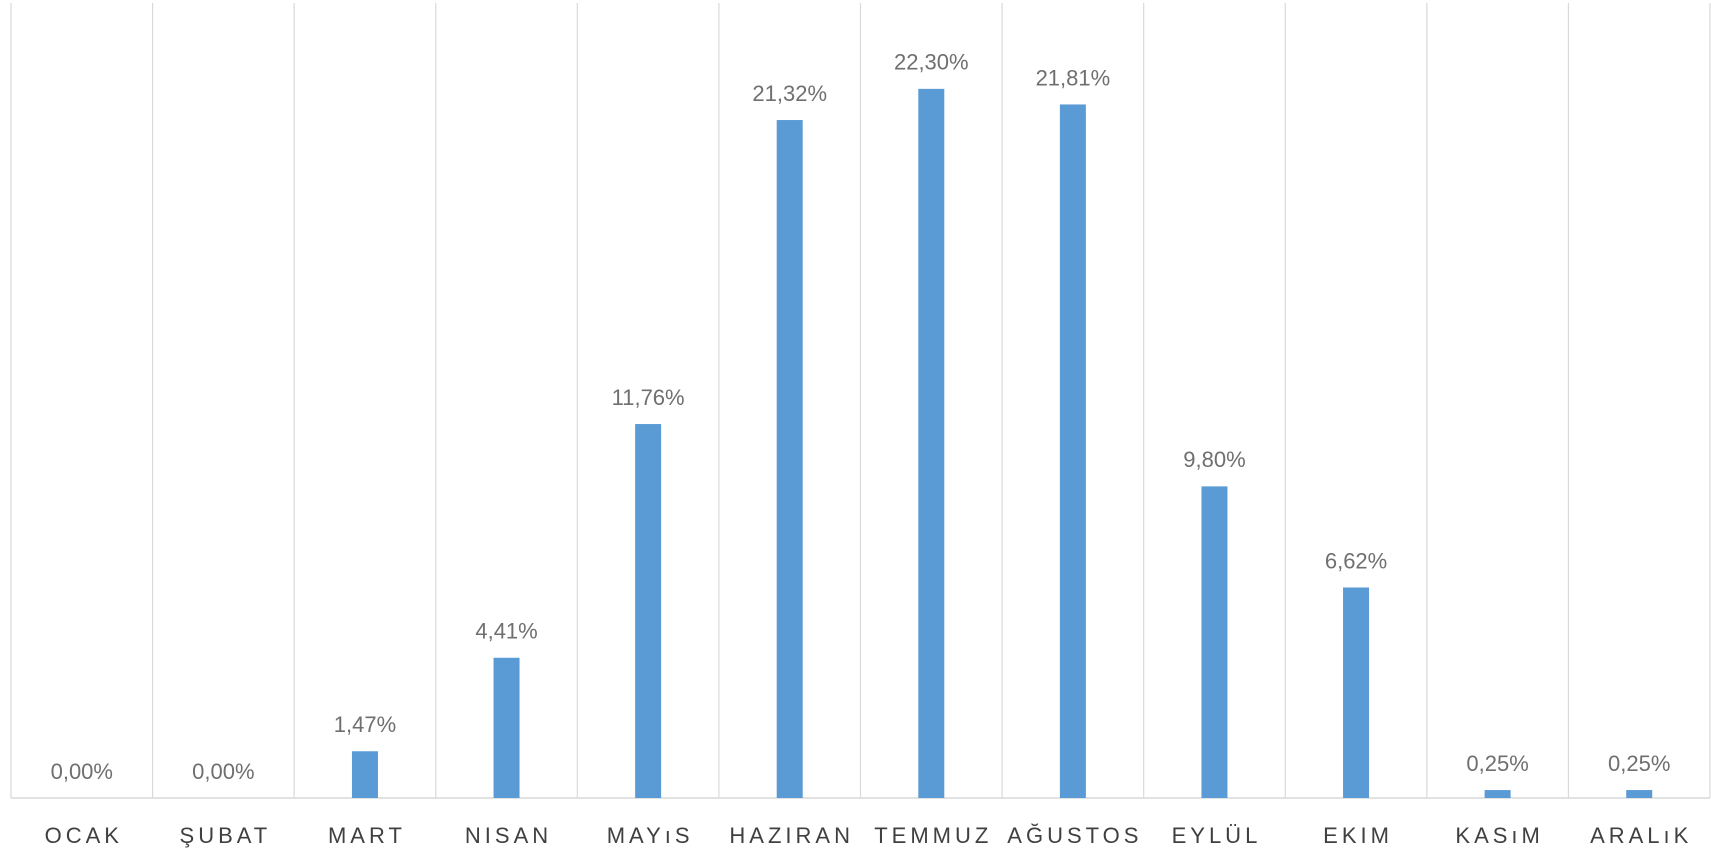 This screenshot has height=864, width=1711. What do you see at coordinates (933, 835) in the screenshot?
I see `x-tick-label: TEMMUZ` at bounding box center [933, 835].